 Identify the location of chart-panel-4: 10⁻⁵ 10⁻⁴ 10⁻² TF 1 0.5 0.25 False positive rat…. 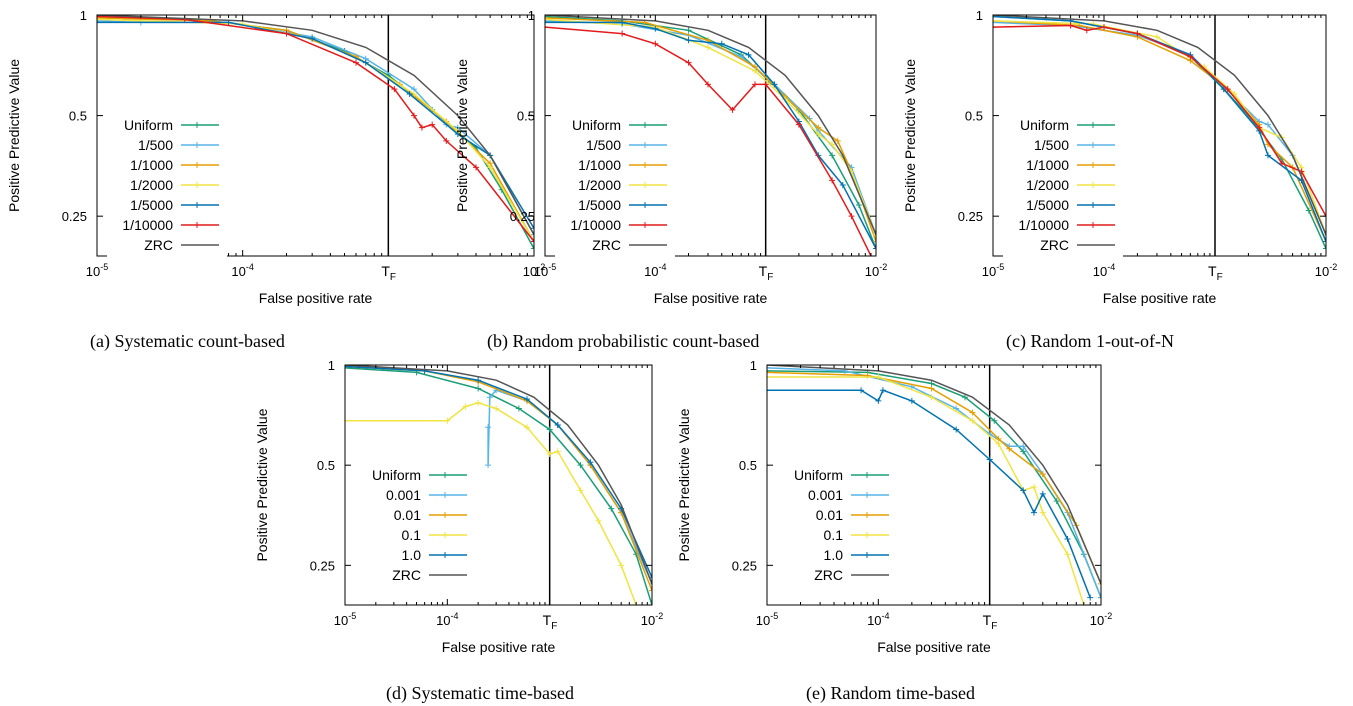
(458, 531).